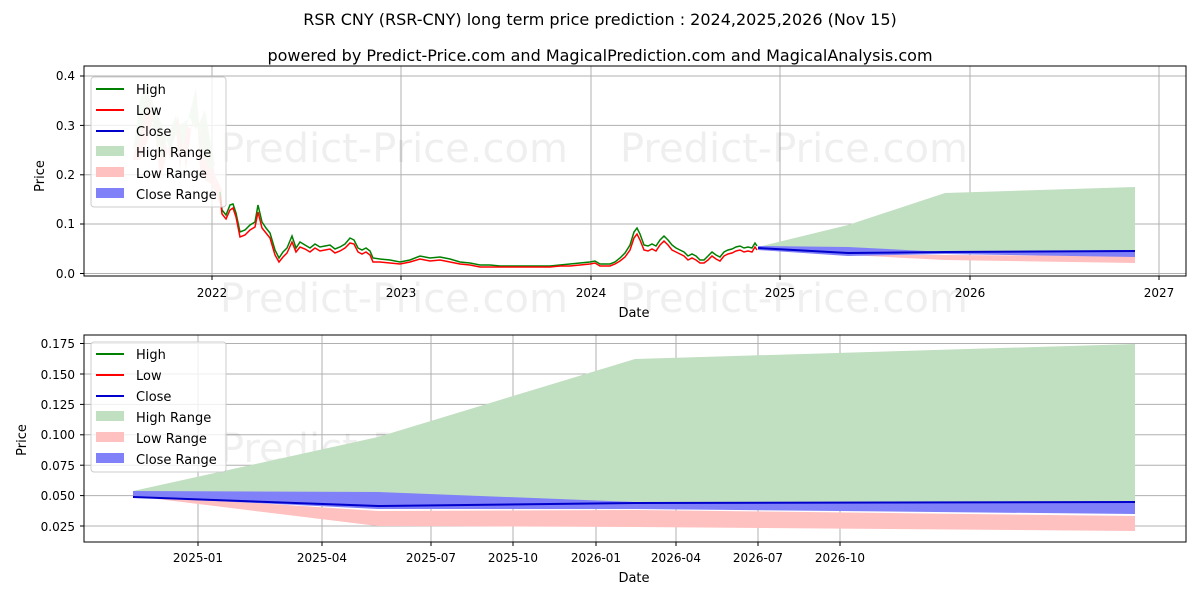  Describe the element at coordinates (634, 502) in the screenshot. I see `close-line` at that location.